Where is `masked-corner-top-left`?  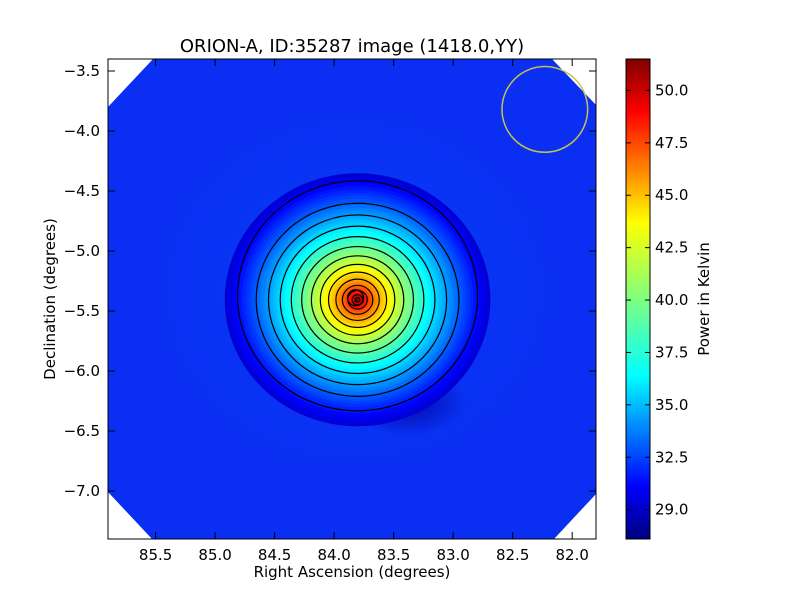 masked-corner-top-left is located at coordinates (130, 83).